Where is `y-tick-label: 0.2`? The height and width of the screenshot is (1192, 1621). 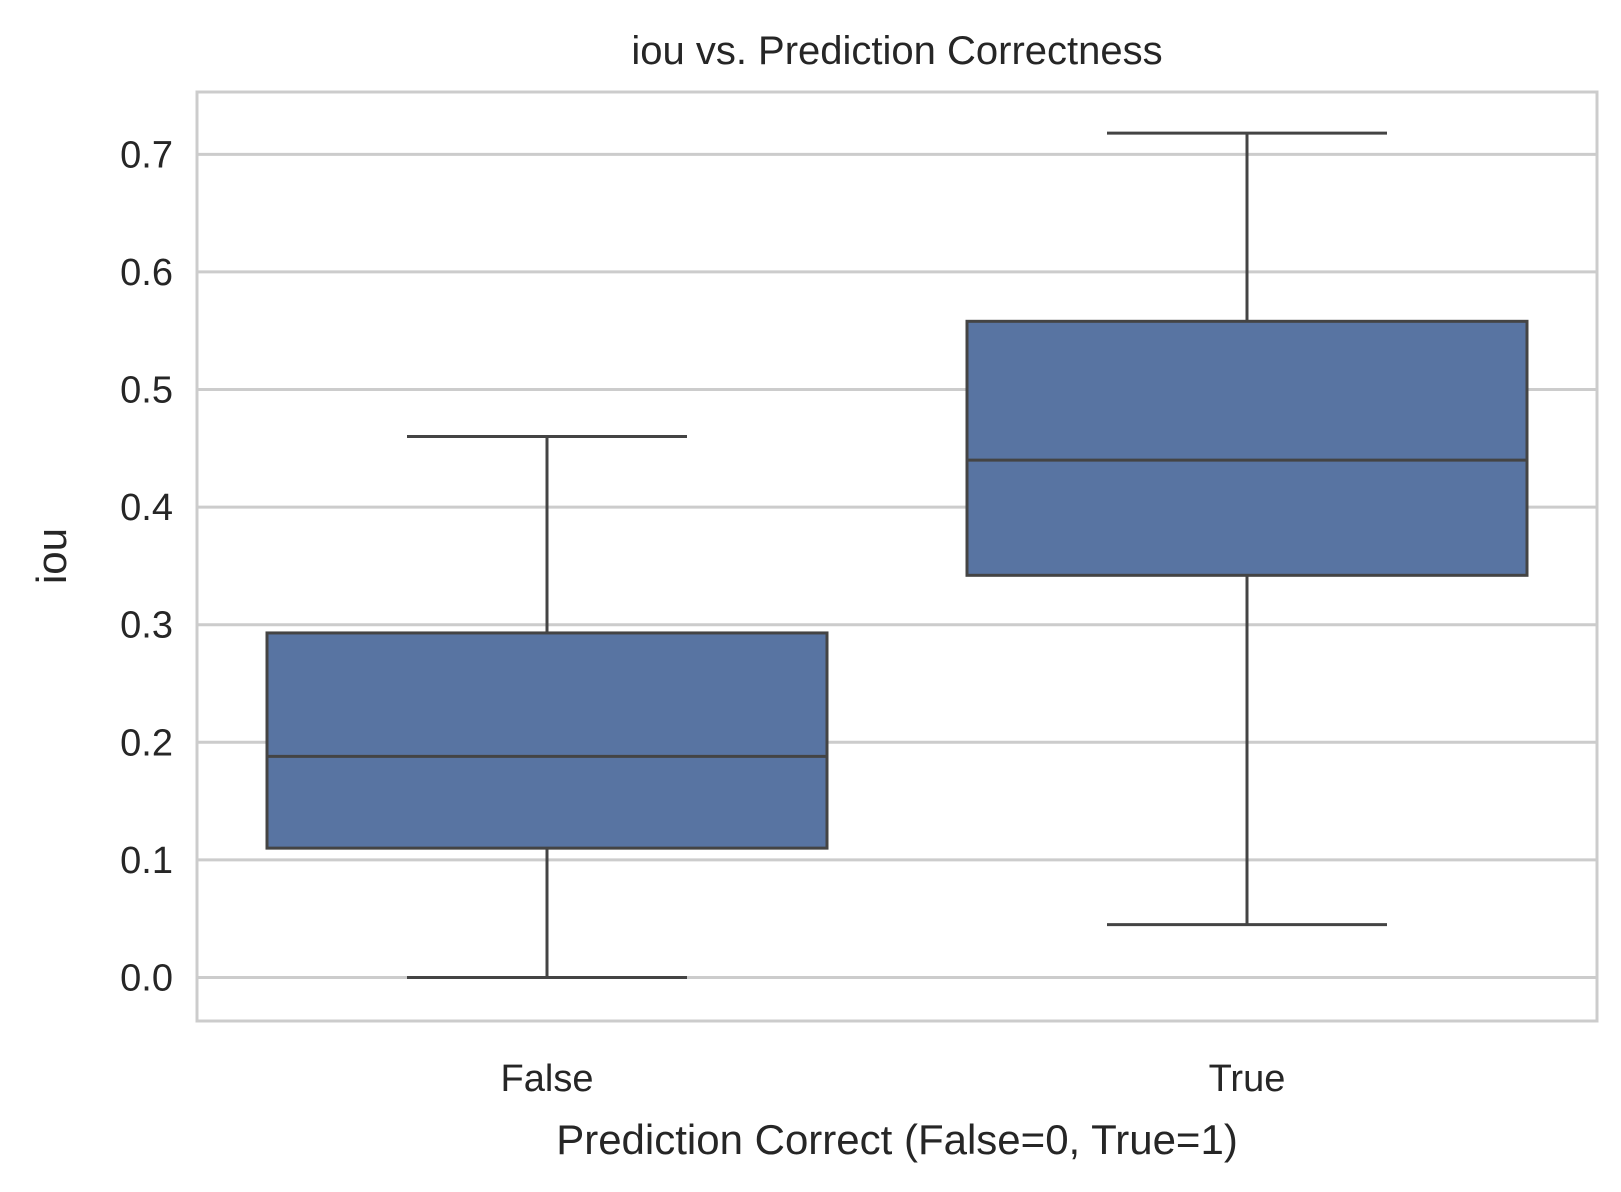 y-tick-label: 0.2 is located at coordinates (146, 743).